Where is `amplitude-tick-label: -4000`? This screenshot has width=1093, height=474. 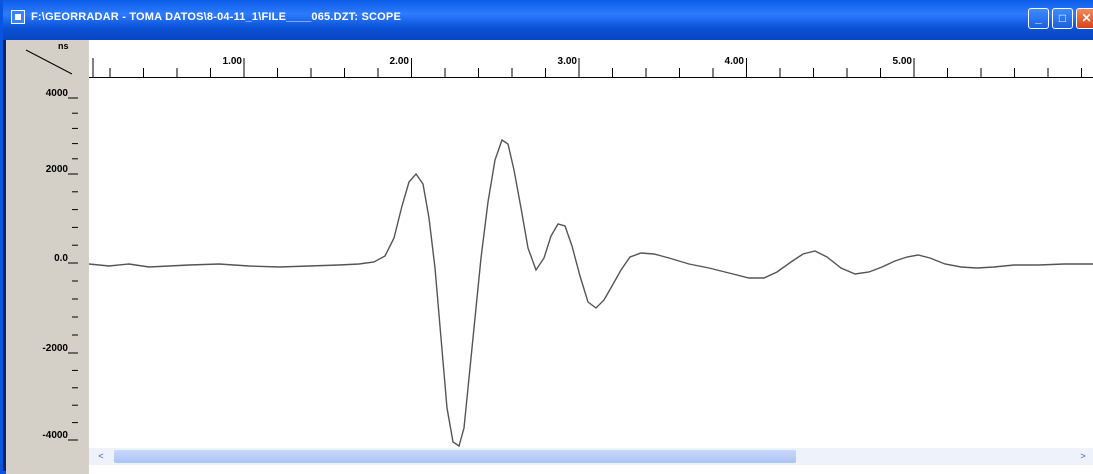 amplitude-tick-label: -4000 is located at coordinates (55, 435).